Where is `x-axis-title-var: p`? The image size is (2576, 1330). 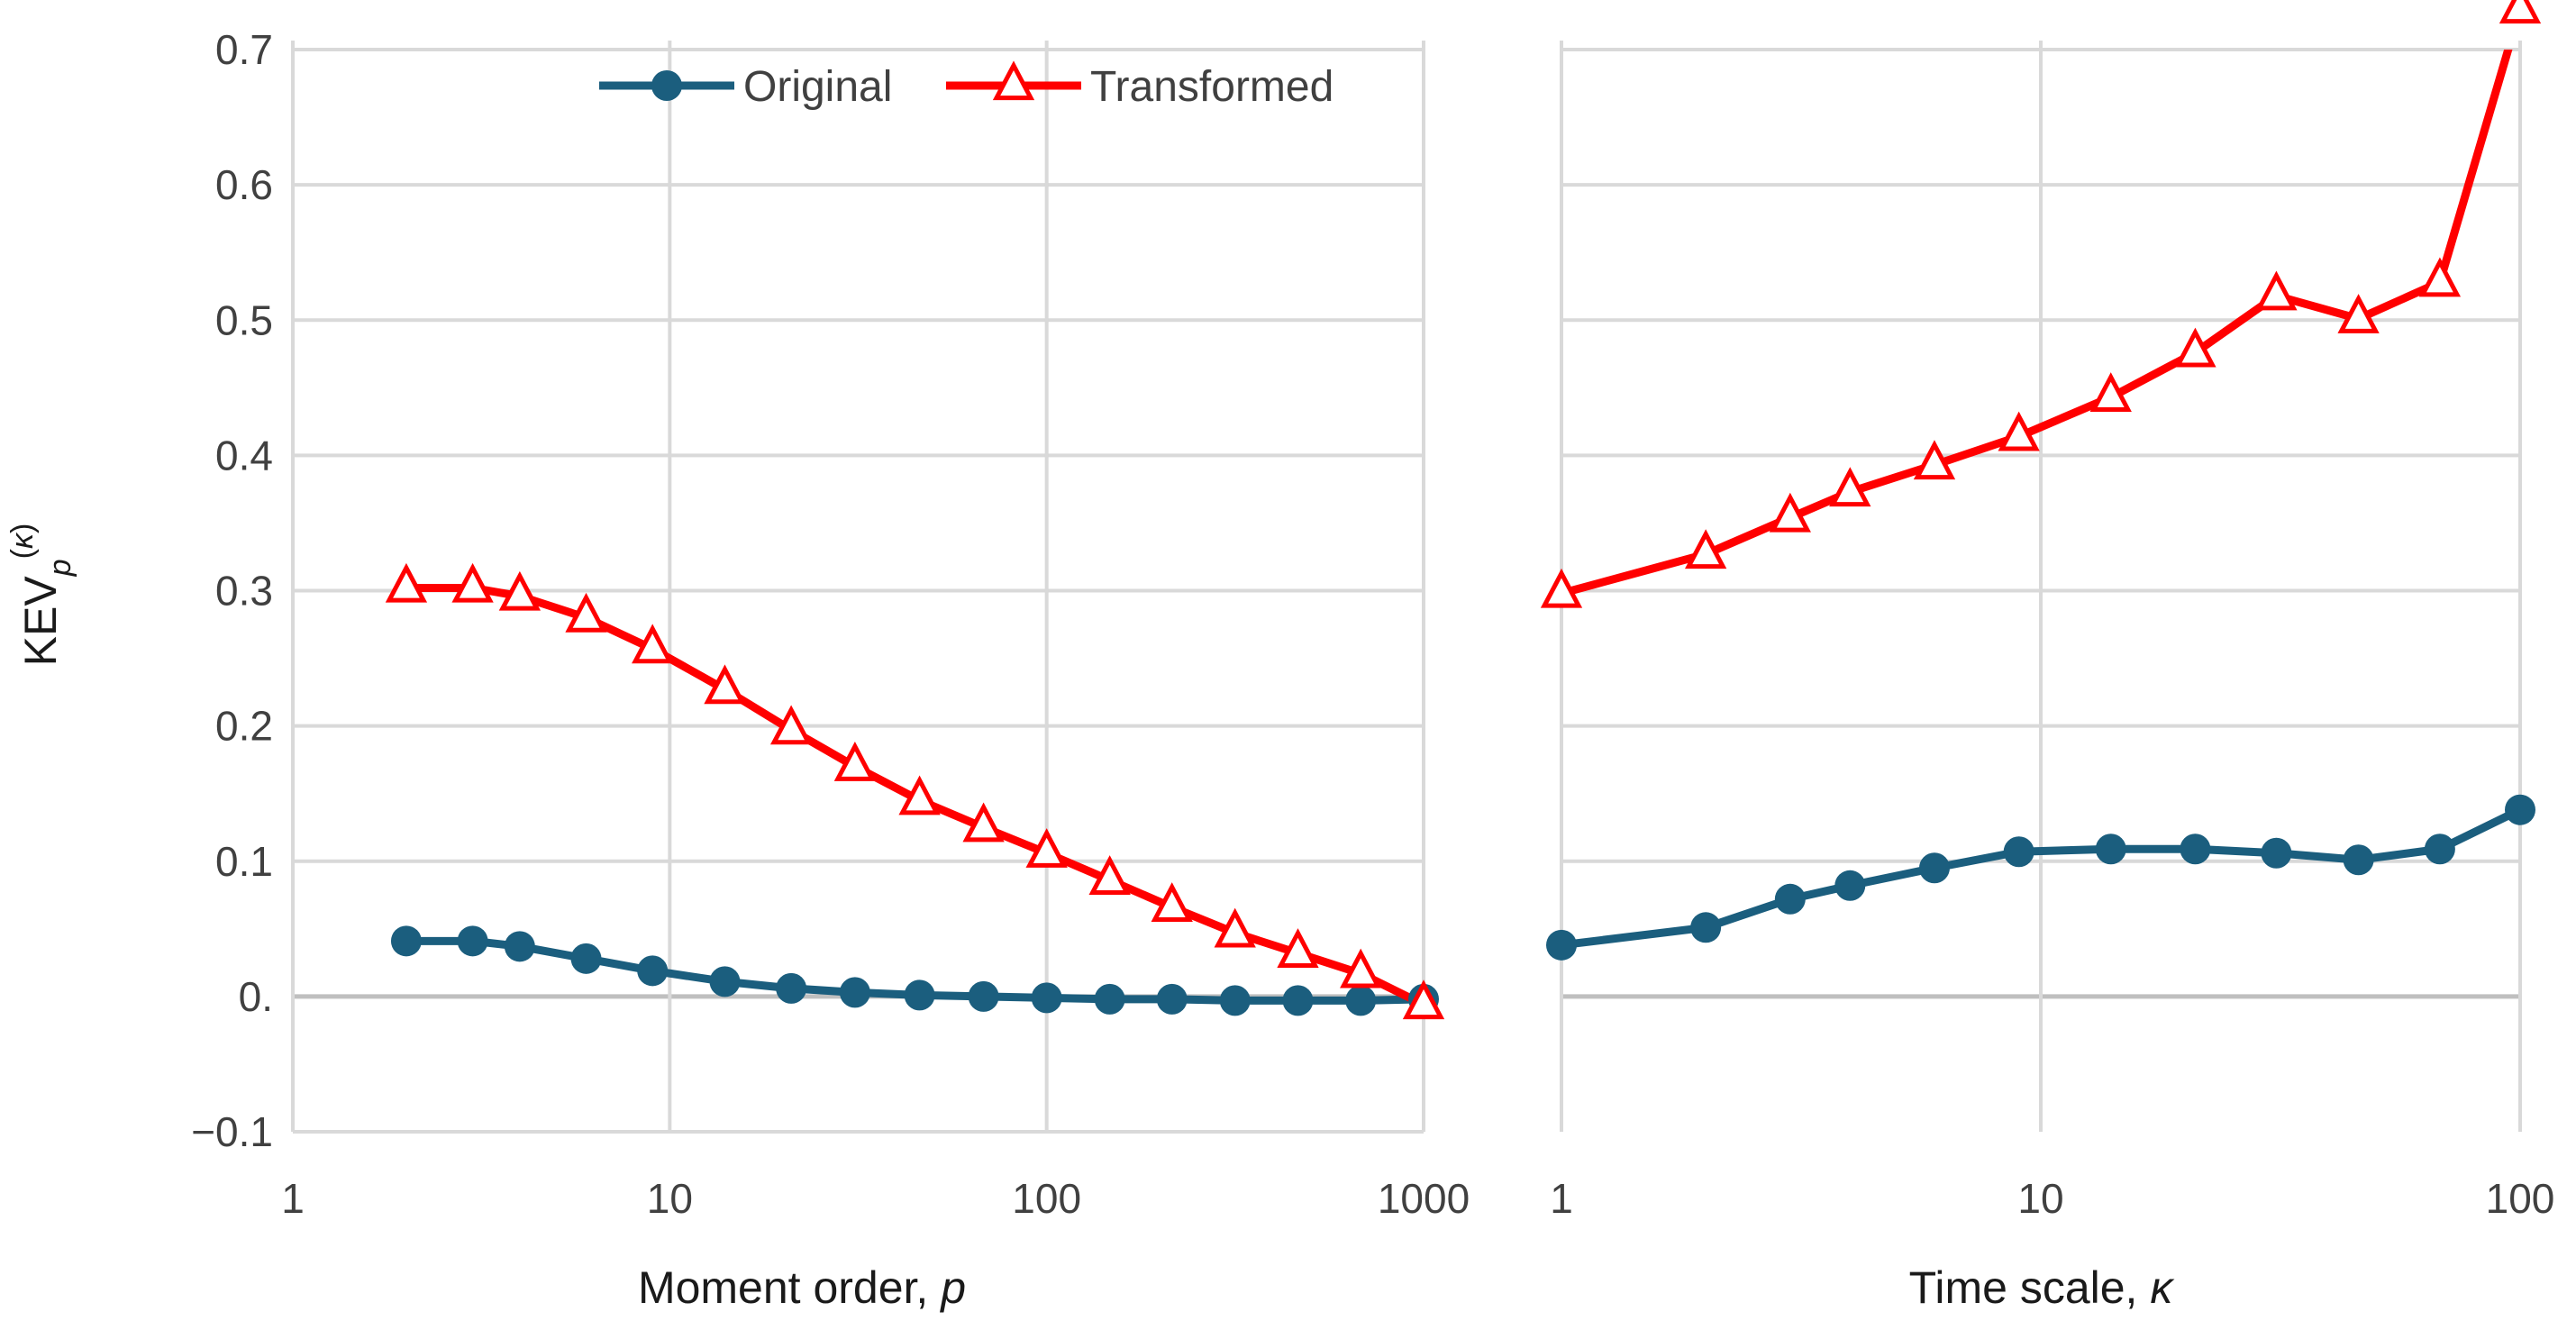 x-axis-title-var: p is located at coordinates (952, 1287).